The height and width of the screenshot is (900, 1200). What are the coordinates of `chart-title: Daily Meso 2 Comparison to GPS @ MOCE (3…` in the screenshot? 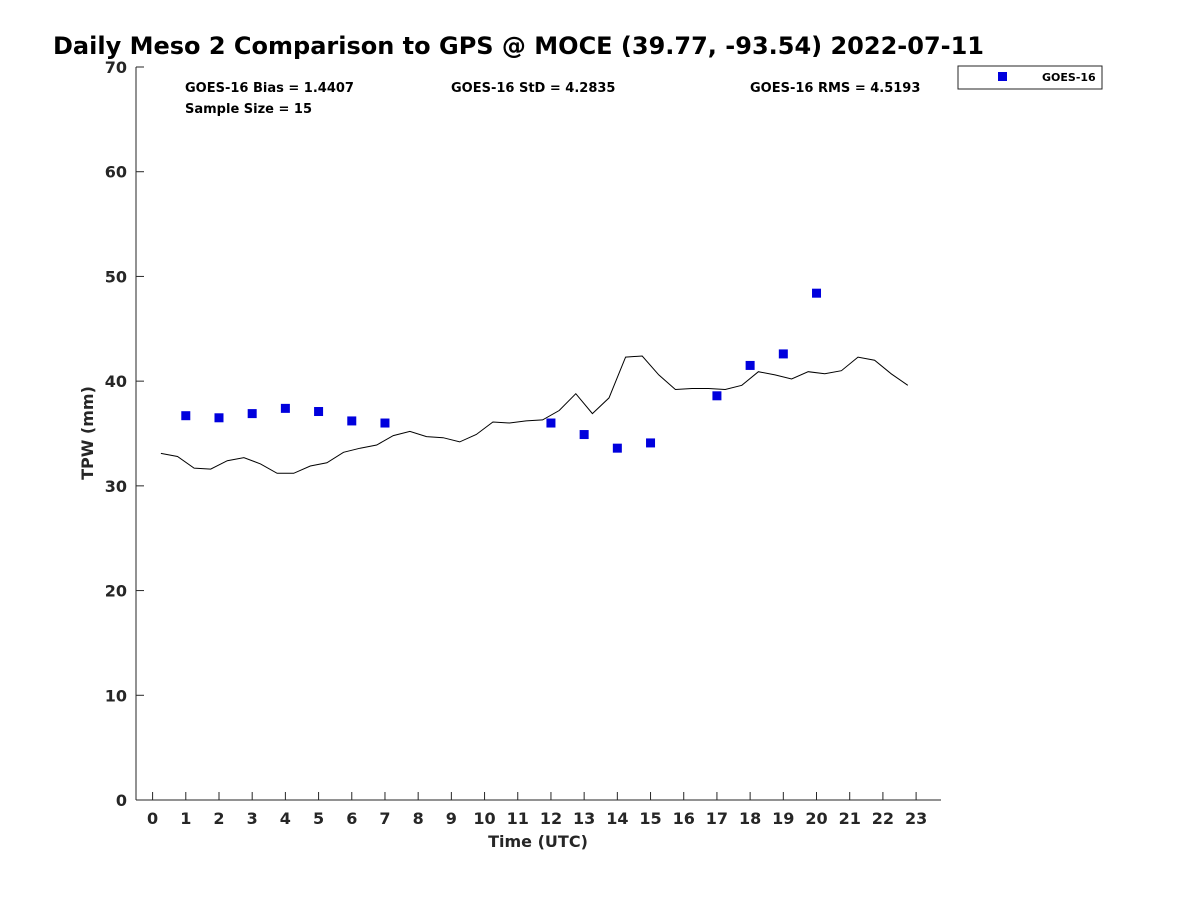 It's located at (518, 46).